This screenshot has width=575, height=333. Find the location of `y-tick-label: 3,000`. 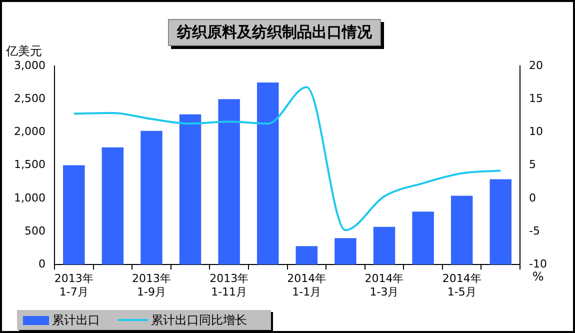

y-tick-label: 3,000 is located at coordinates (30, 65).